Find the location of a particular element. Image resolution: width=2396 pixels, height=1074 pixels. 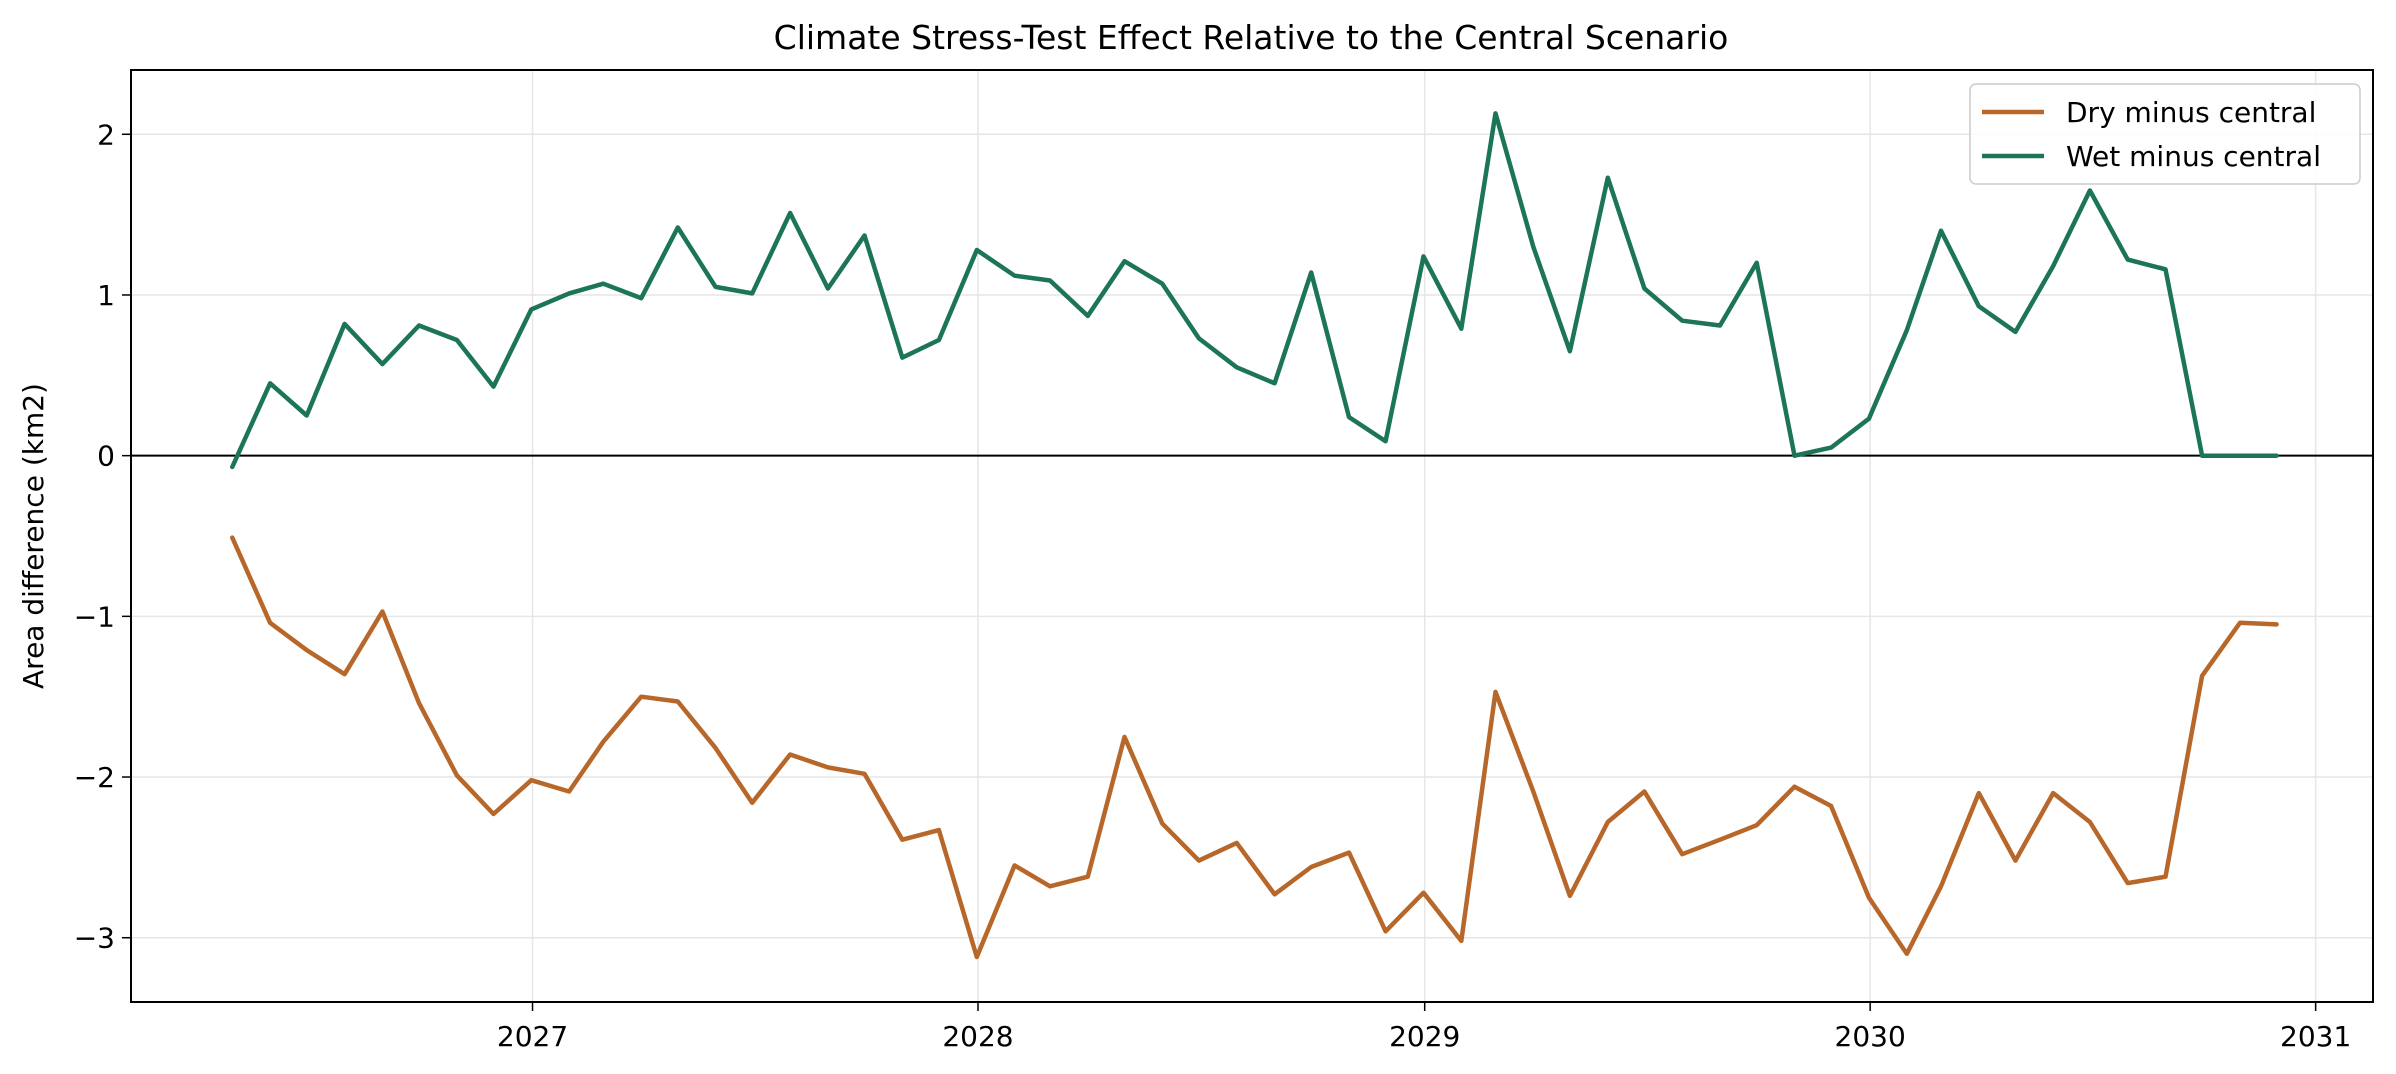

x-tick-label: 2030 is located at coordinates (1870, 1036).